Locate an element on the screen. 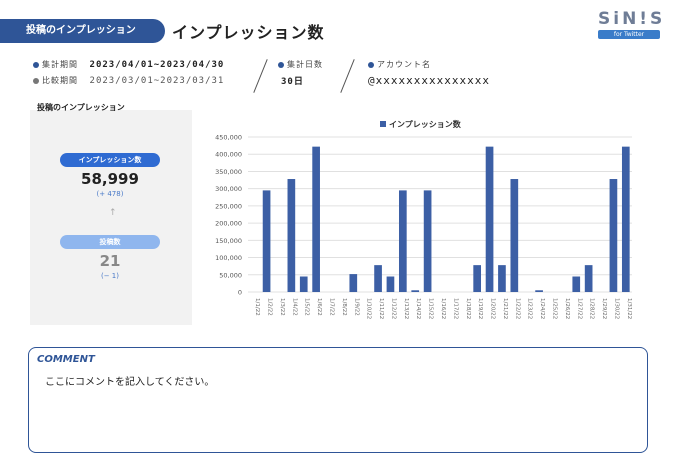  y-tick-label: 400,000 is located at coordinates (228, 155).